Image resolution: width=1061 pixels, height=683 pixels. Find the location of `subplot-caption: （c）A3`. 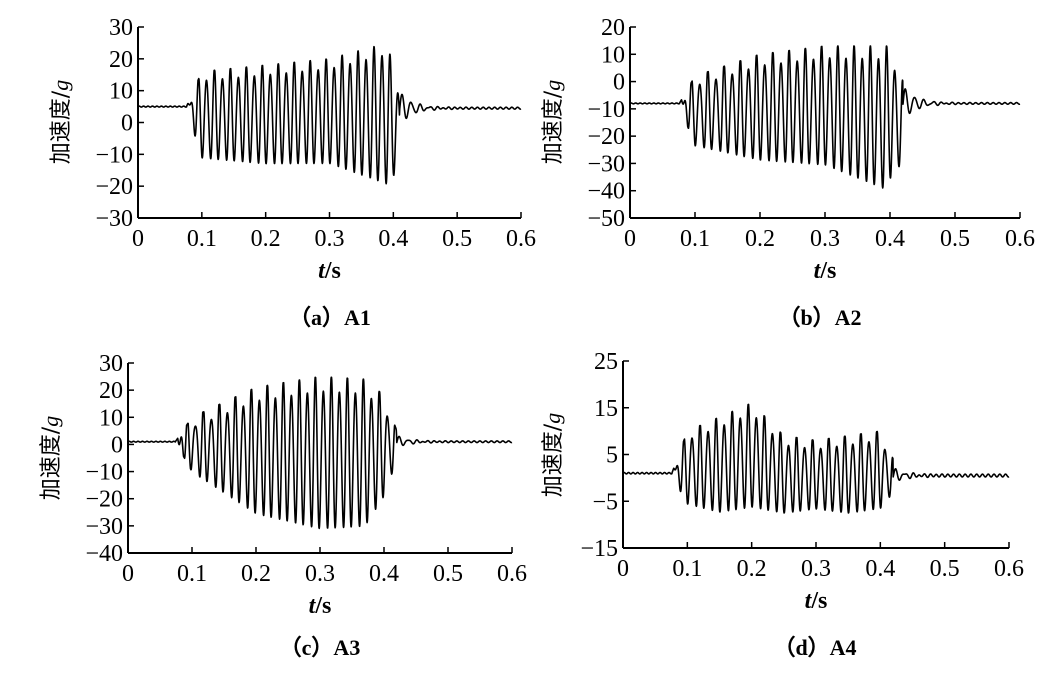

subplot-caption: （c）A3 is located at coordinates (320, 647).